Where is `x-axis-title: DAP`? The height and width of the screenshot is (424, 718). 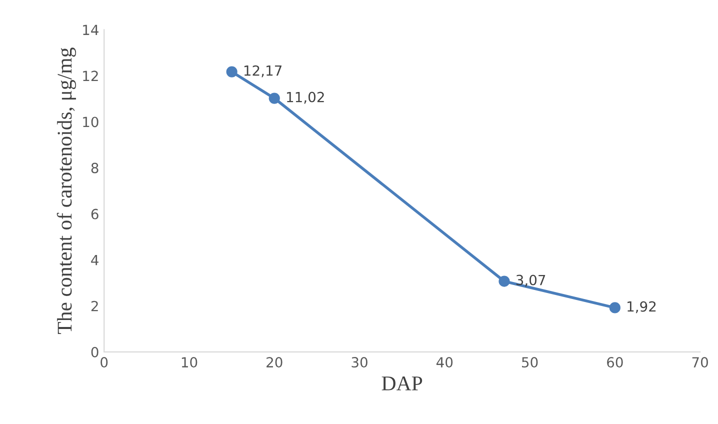 x-axis-title: DAP is located at coordinates (402, 383).